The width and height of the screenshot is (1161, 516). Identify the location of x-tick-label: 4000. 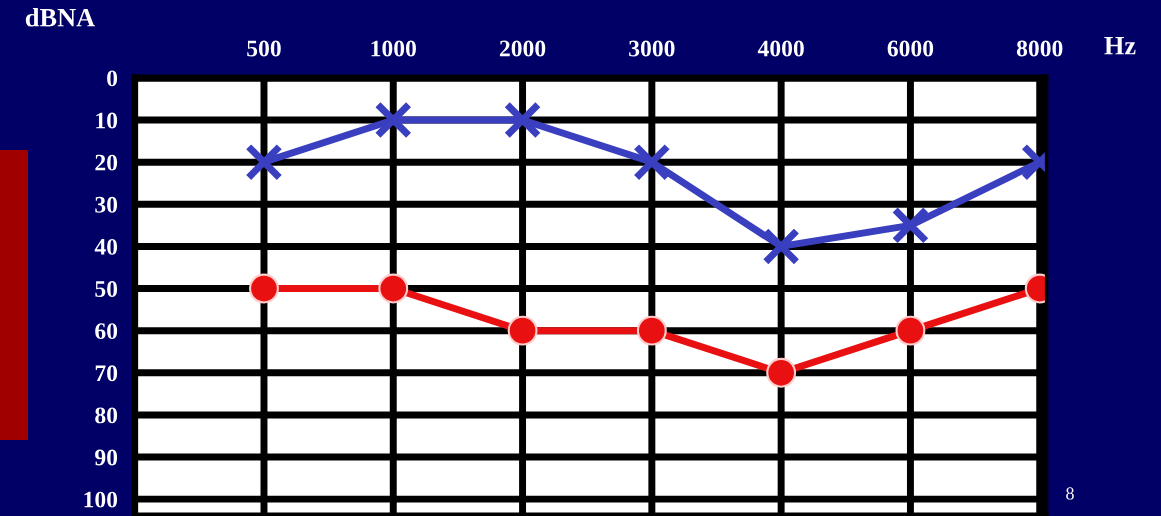
(780, 48).